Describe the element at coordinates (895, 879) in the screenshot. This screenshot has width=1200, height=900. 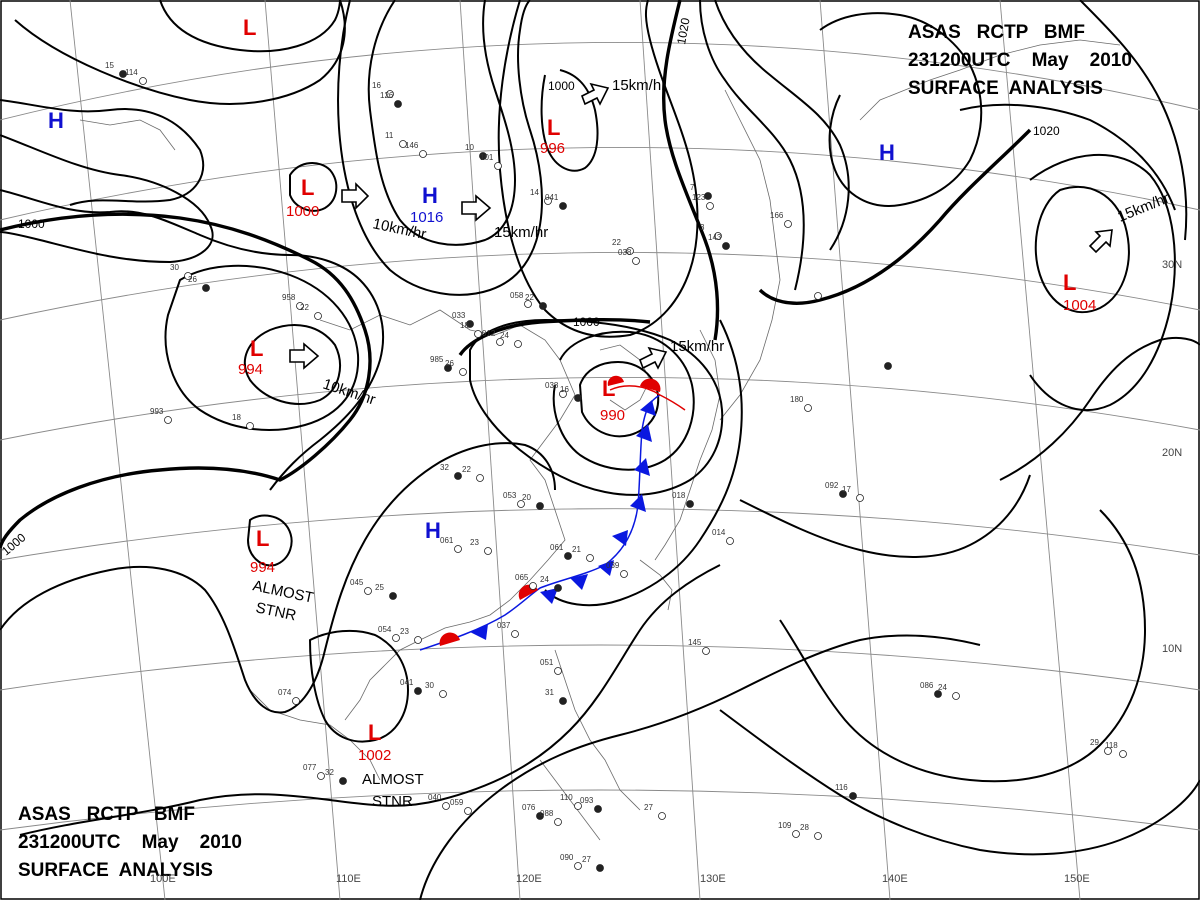
I see `lon-label-140e: 140E` at that location.